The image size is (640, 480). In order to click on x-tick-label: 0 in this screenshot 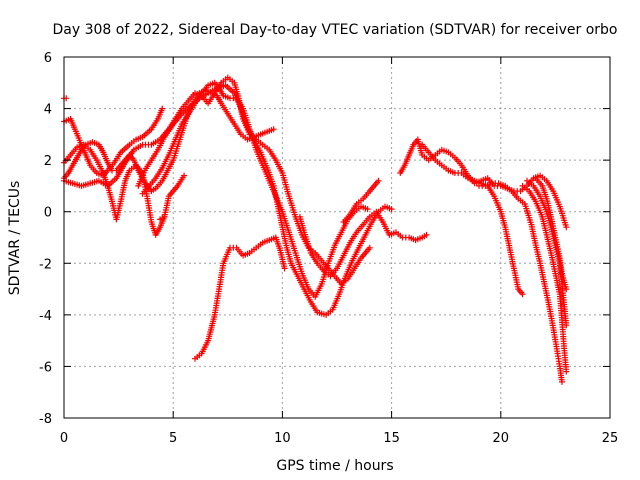, I will do `click(64, 438)`.